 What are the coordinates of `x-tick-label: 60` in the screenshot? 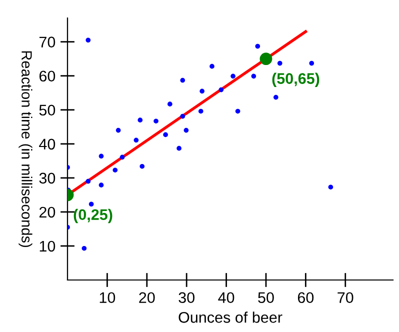 It's located at (306, 298).